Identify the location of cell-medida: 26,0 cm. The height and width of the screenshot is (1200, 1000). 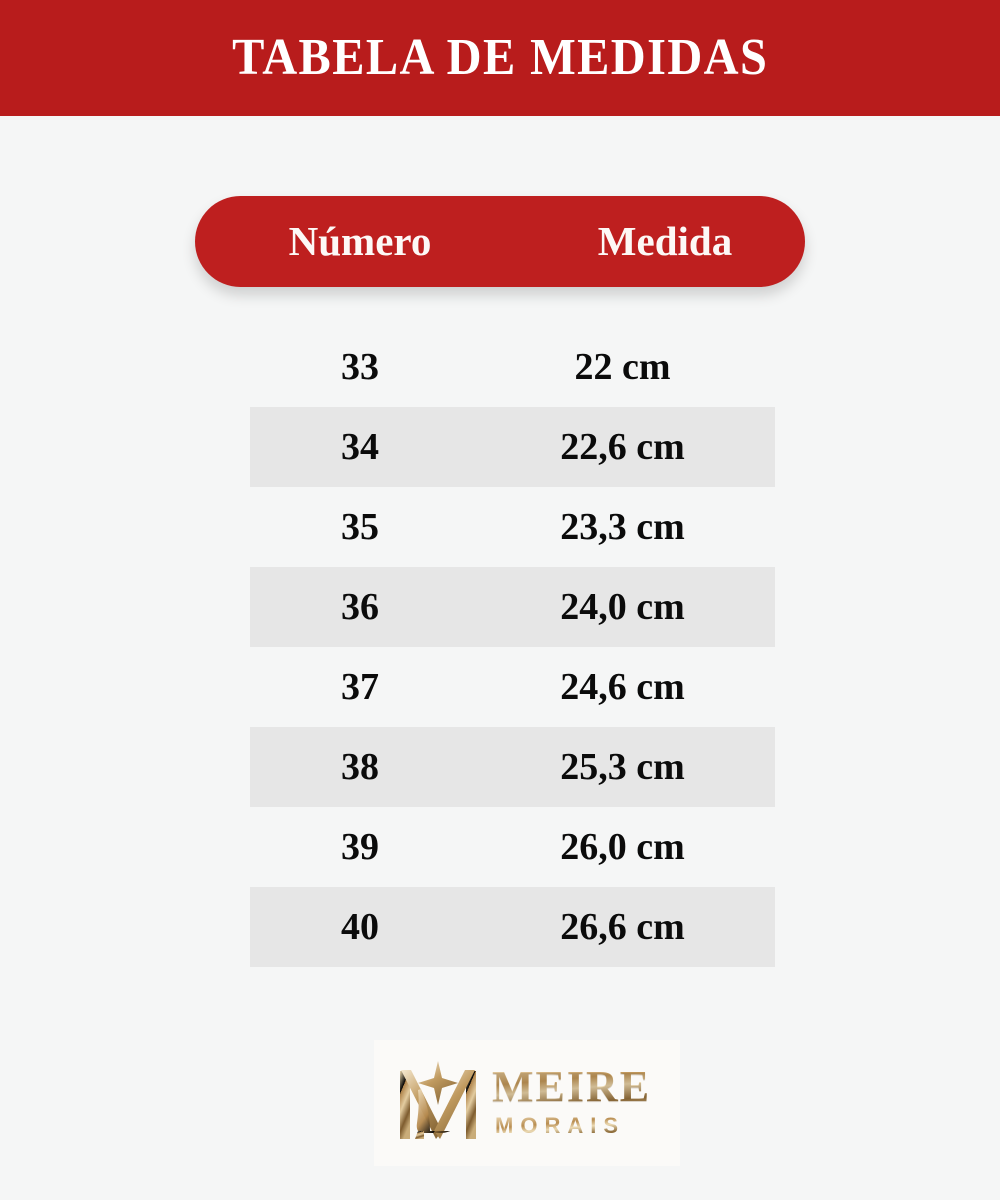
(622, 847).